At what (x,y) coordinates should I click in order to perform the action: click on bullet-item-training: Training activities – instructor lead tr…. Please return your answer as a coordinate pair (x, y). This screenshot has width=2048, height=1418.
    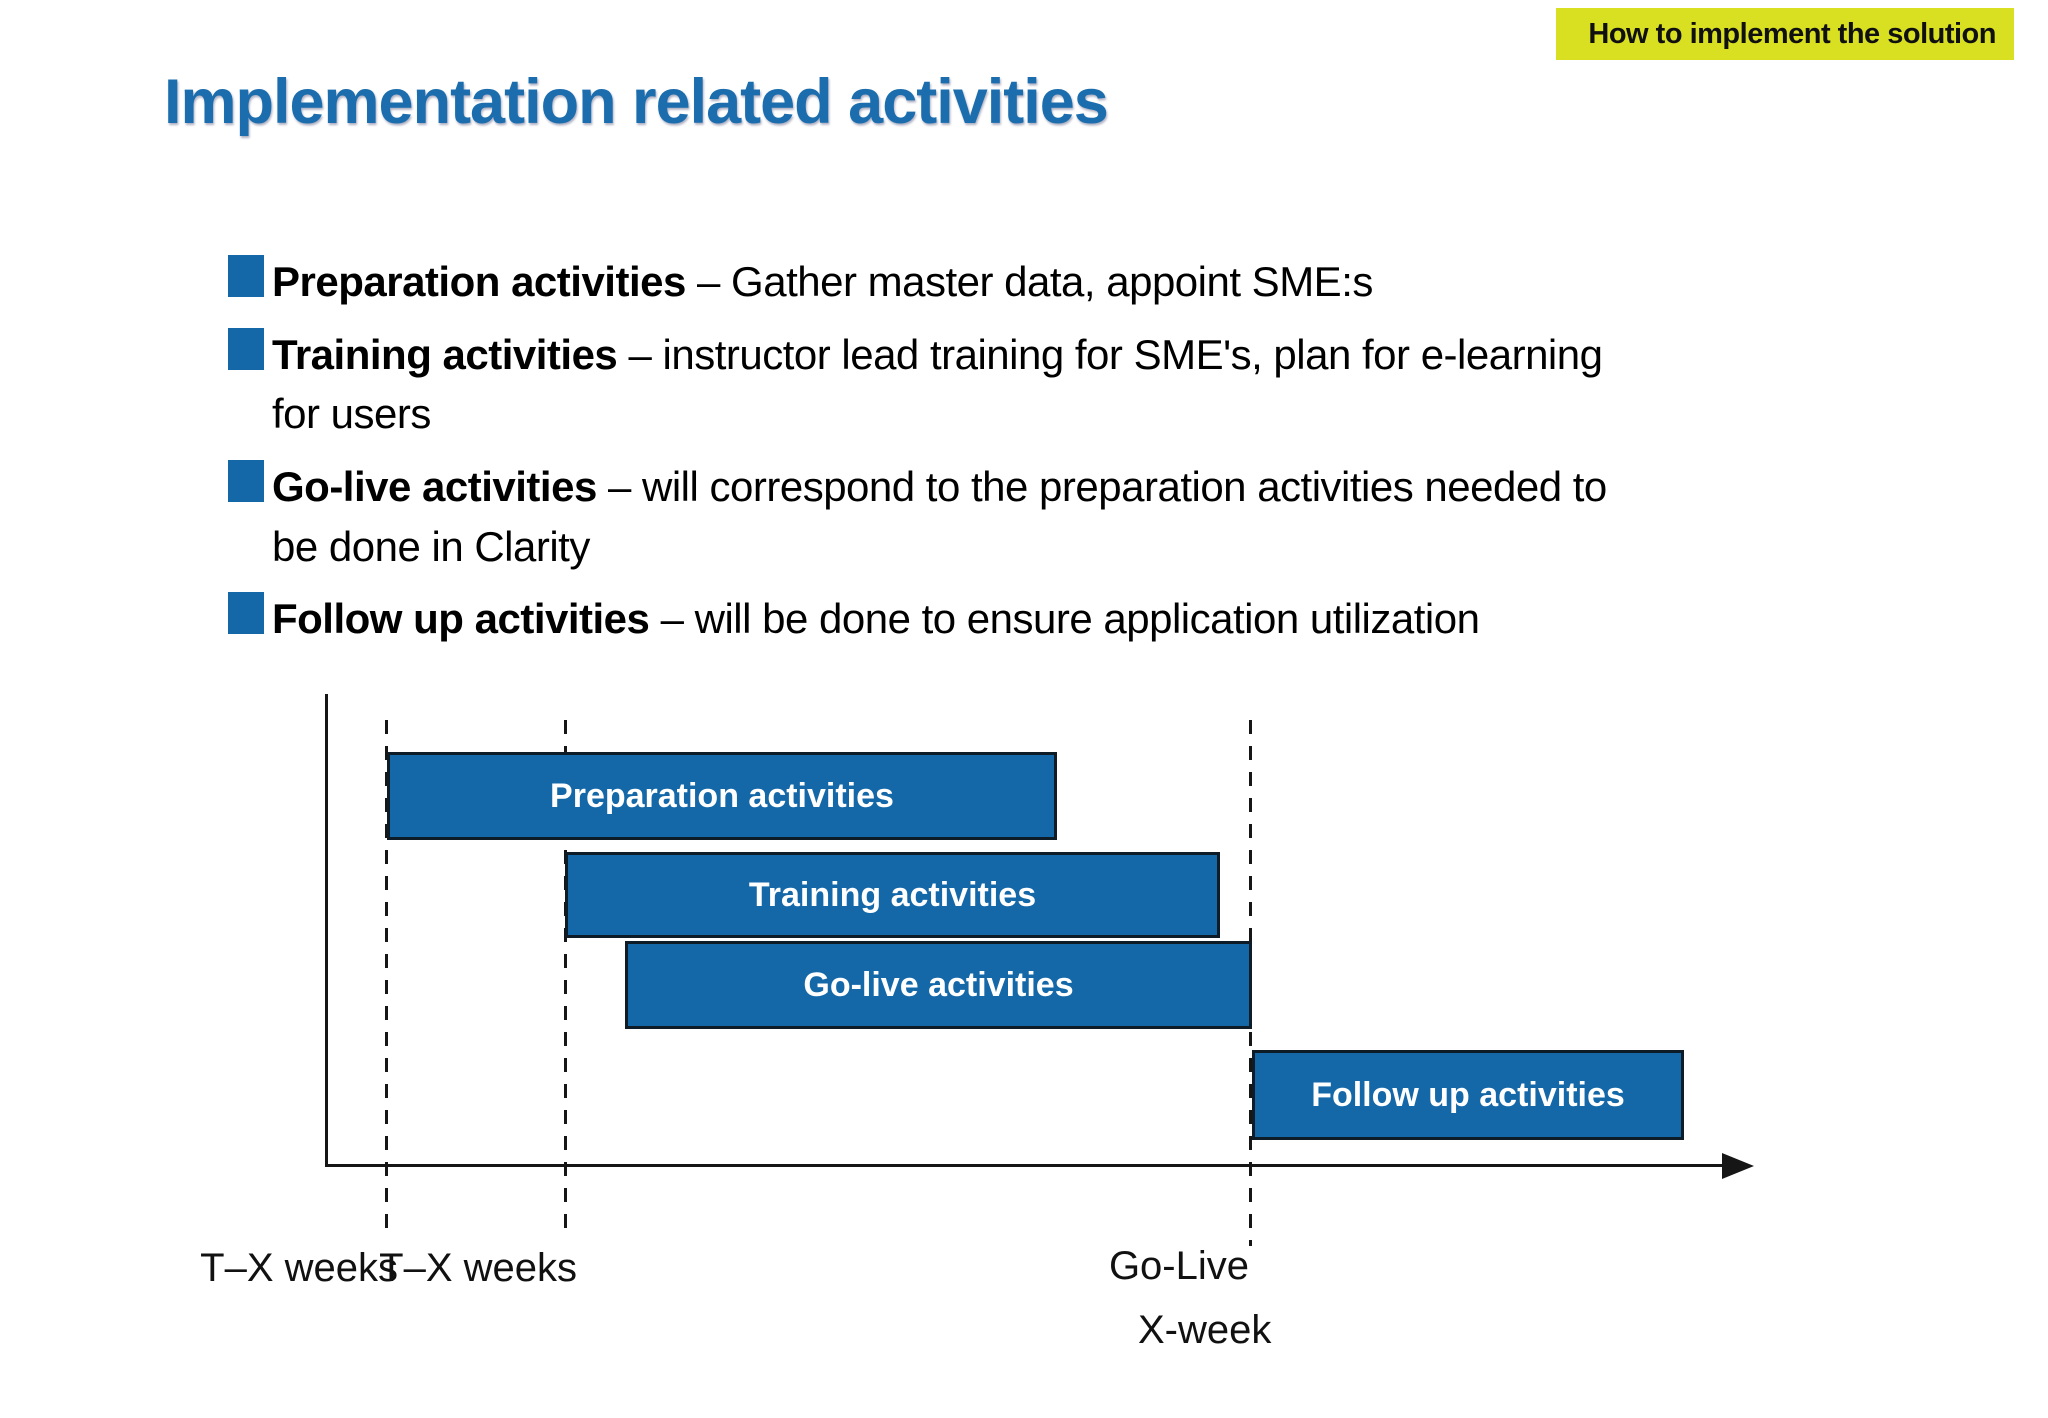
    Looking at the image, I should click on (1128, 384).